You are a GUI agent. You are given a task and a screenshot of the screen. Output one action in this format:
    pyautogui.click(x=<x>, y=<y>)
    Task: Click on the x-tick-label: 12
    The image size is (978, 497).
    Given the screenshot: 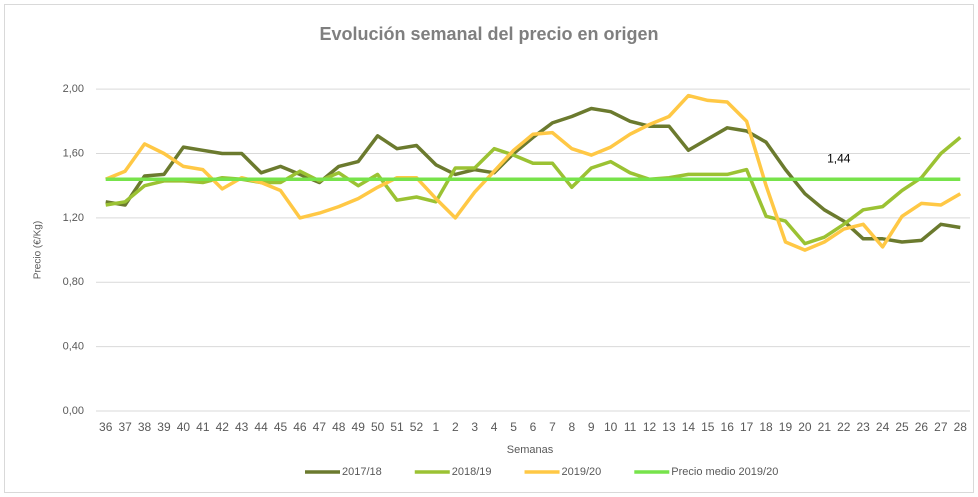 What is the action you would take?
    pyautogui.click(x=650, y=427)
    